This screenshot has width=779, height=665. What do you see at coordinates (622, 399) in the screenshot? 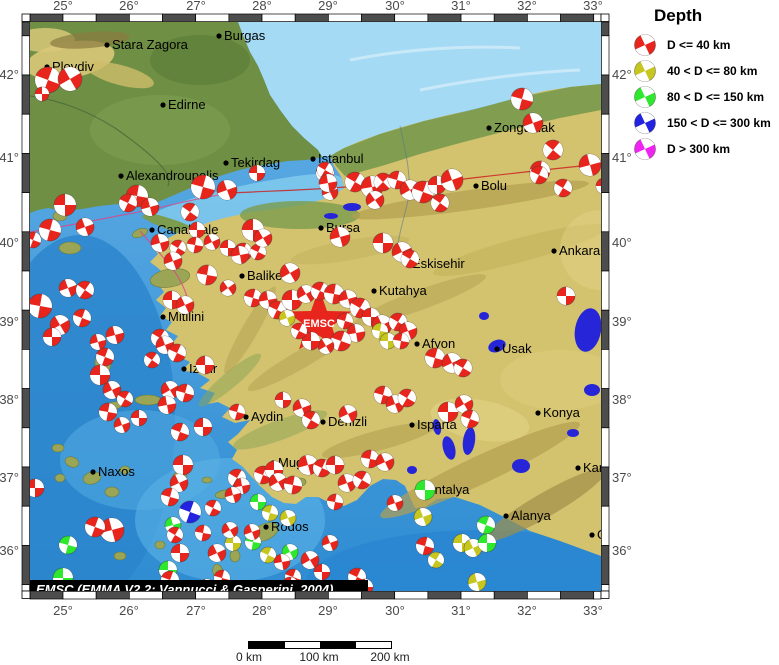
I see `graticule-label: 38°` at bounding box center [622, 399].